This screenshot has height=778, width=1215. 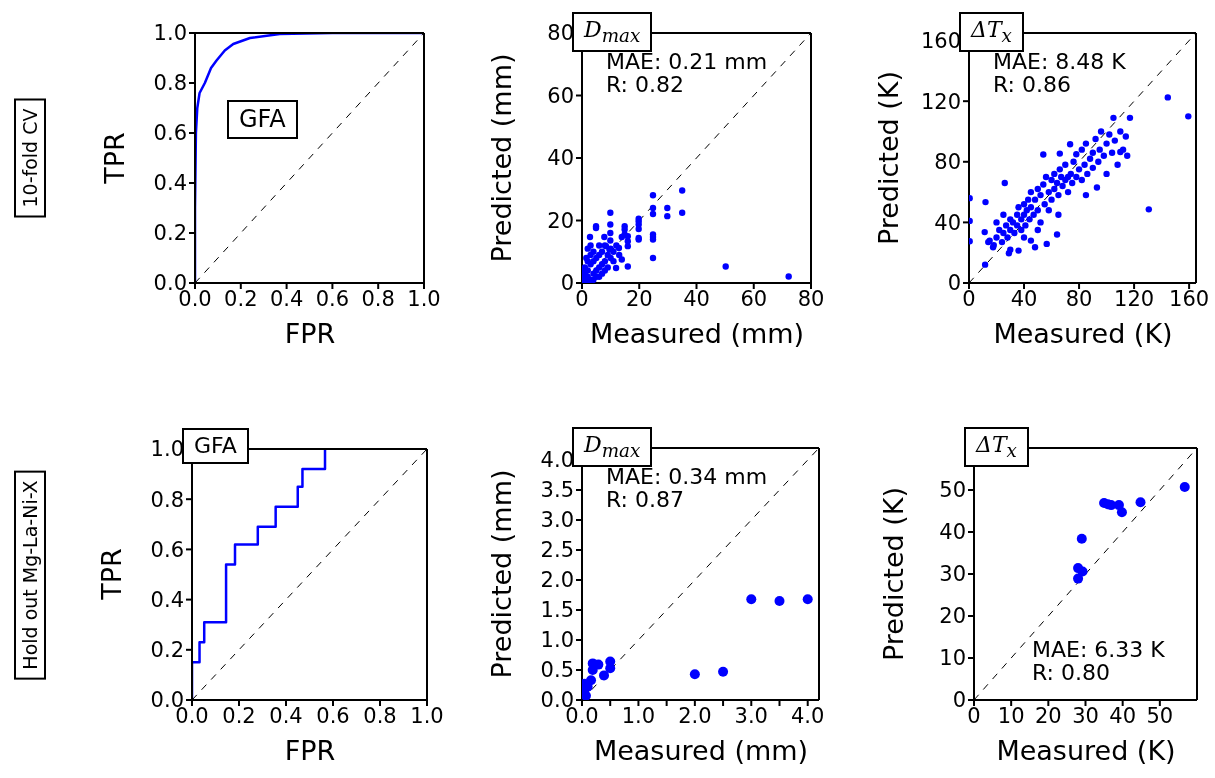 What do you see at coordinates (560, 95) in the screenshot?
I see `y-tick-label: 60` at bounding box center [560, 95].